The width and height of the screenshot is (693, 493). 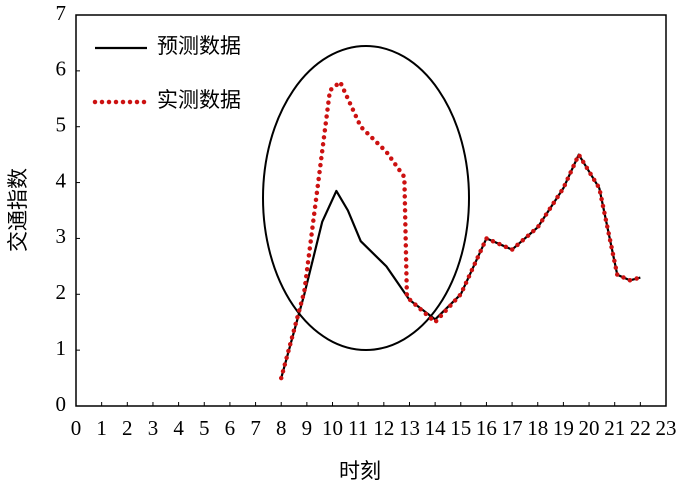 What do you see at coordinates (153, 428) in the screenshot?
I see `x-tick-label: 3` at bounding box center [153, 428].